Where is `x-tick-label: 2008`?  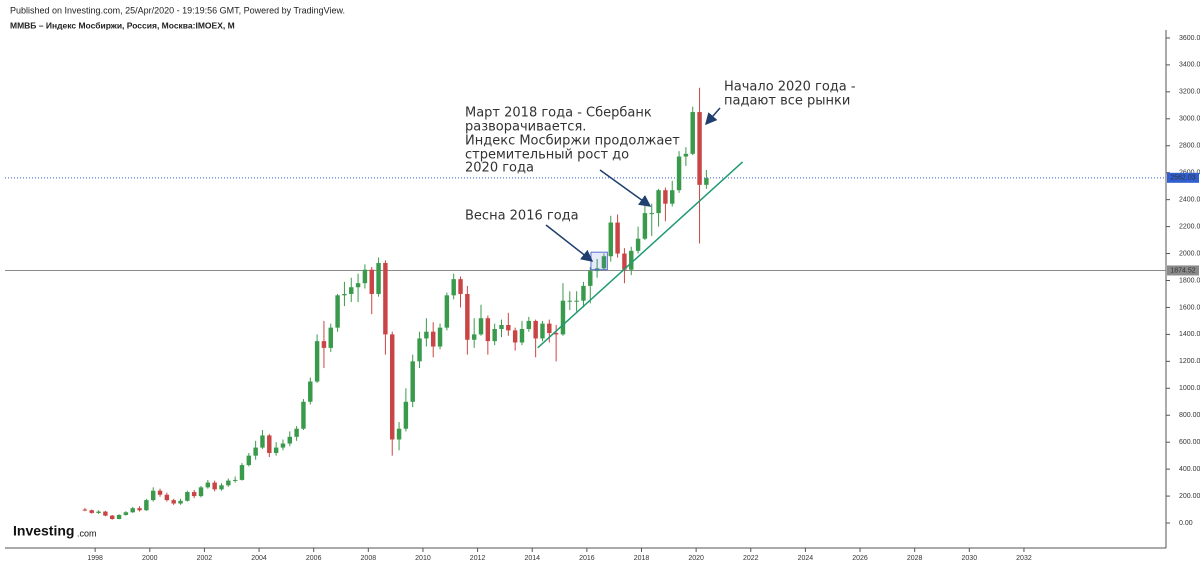 x-tick-label: 2008 is located at coordinates (369, 558).